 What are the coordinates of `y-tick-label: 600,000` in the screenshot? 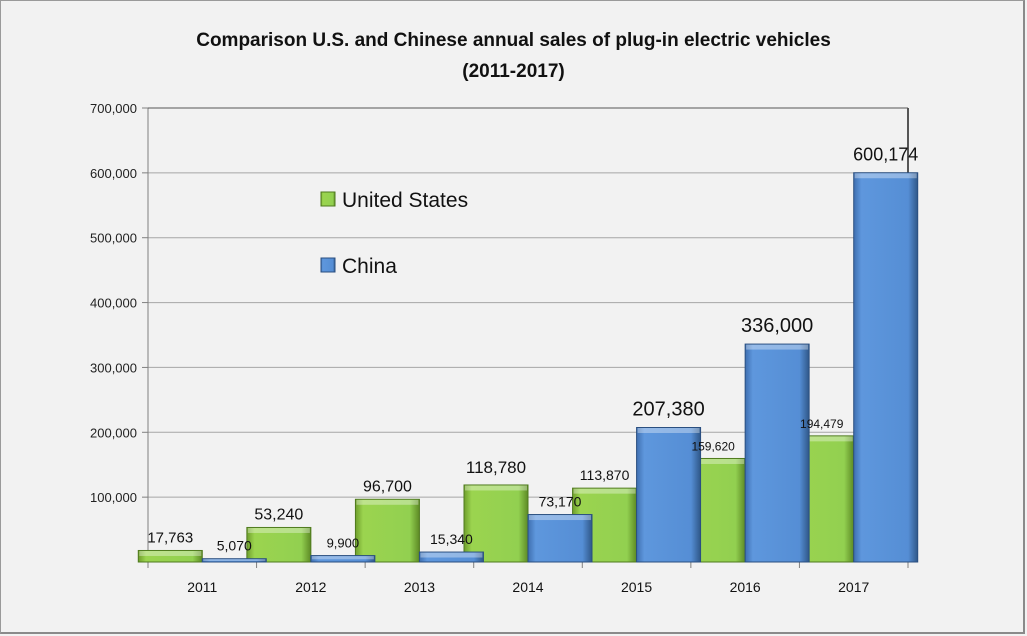 It's located at (113, 173).